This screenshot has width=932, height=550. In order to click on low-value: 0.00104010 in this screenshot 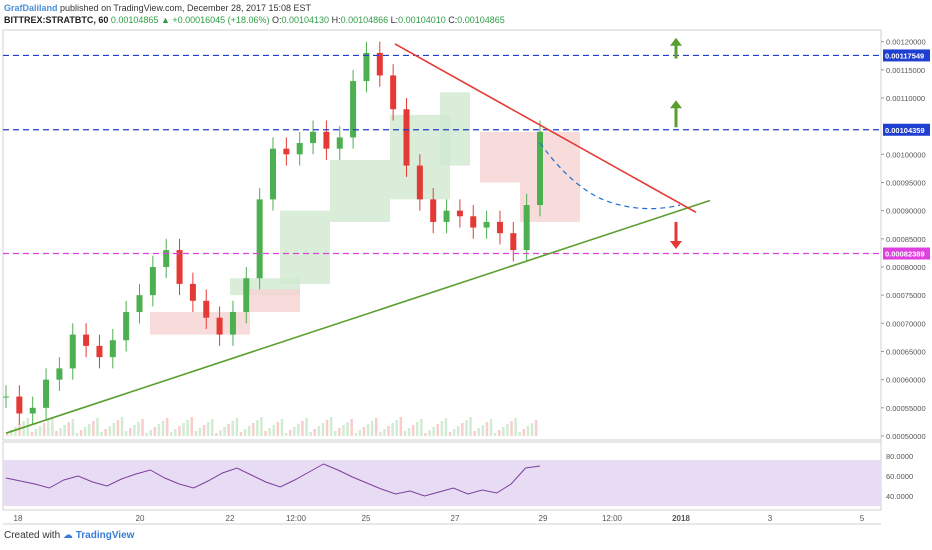, I will do `click(422, 20)`.